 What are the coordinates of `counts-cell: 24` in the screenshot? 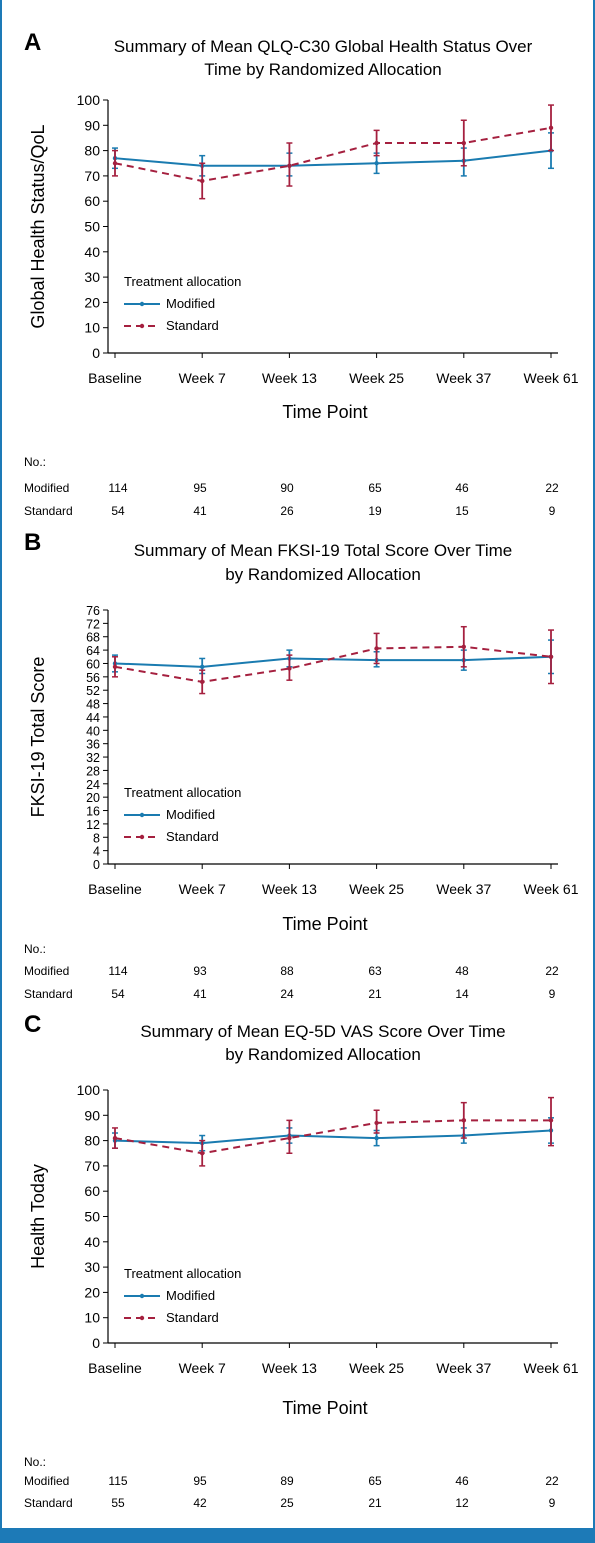 It's located at (287, 994).